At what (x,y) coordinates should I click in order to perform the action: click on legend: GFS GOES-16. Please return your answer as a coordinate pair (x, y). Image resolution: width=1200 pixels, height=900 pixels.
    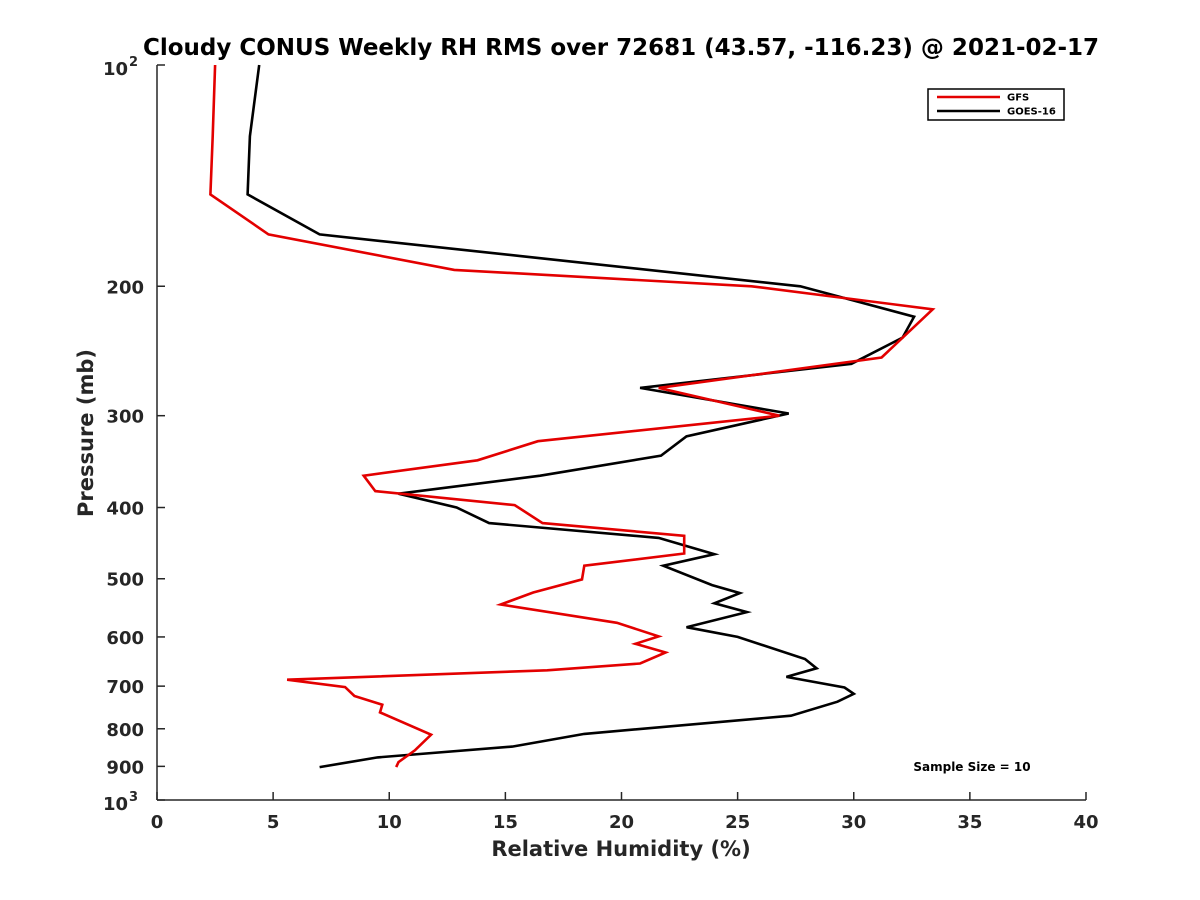
    Looking at the image, I should click on (996, 104).